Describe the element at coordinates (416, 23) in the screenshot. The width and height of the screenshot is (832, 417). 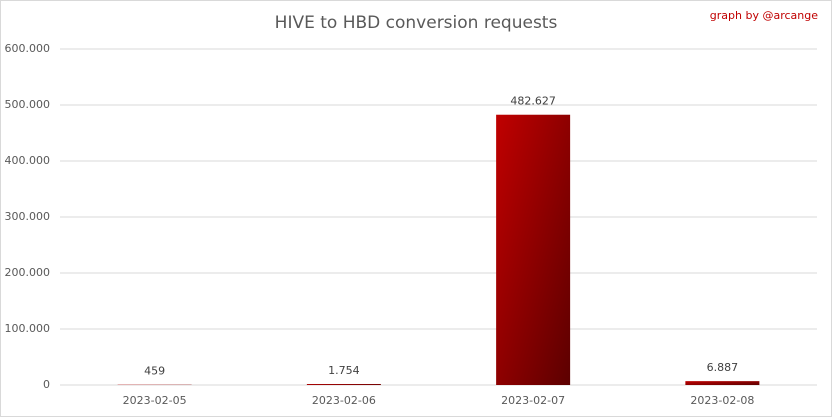
I see `chart-title: HIVE to HBD conversion requests` at that location.